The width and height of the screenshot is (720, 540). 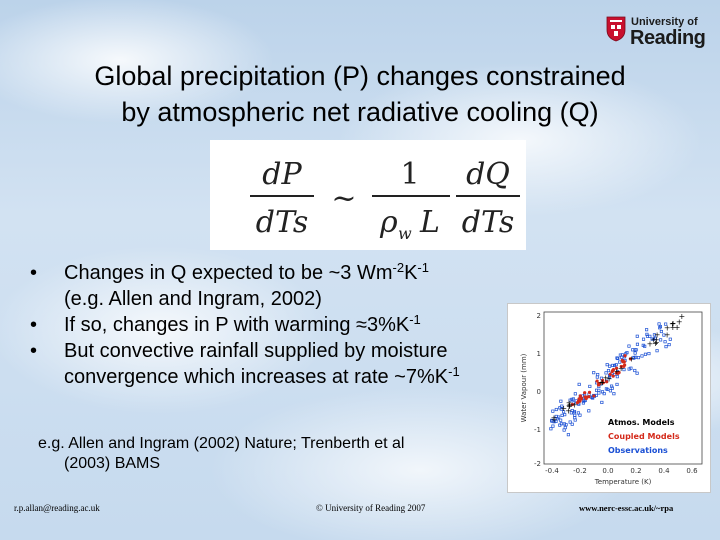 What do you see at coordinates (57, 508) in the screenshot?
I see `footer-email: r.p.allan@reading.ac.uk` at bounding box center [57, 508].